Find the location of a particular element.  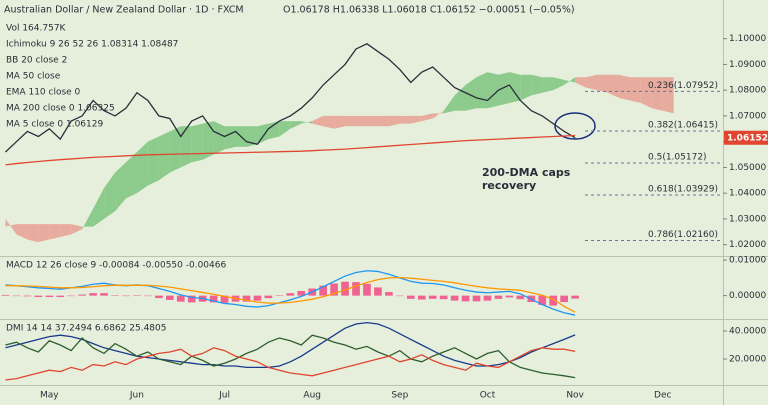

y-tick-label: 1.02000 is located at coordinates (747, 245).